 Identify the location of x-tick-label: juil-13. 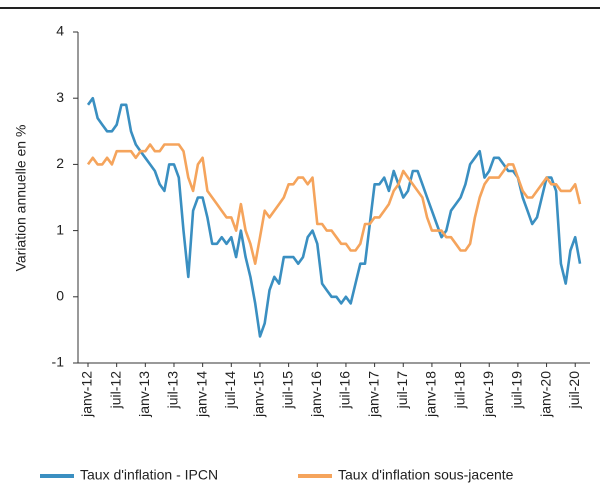
(173, 390).